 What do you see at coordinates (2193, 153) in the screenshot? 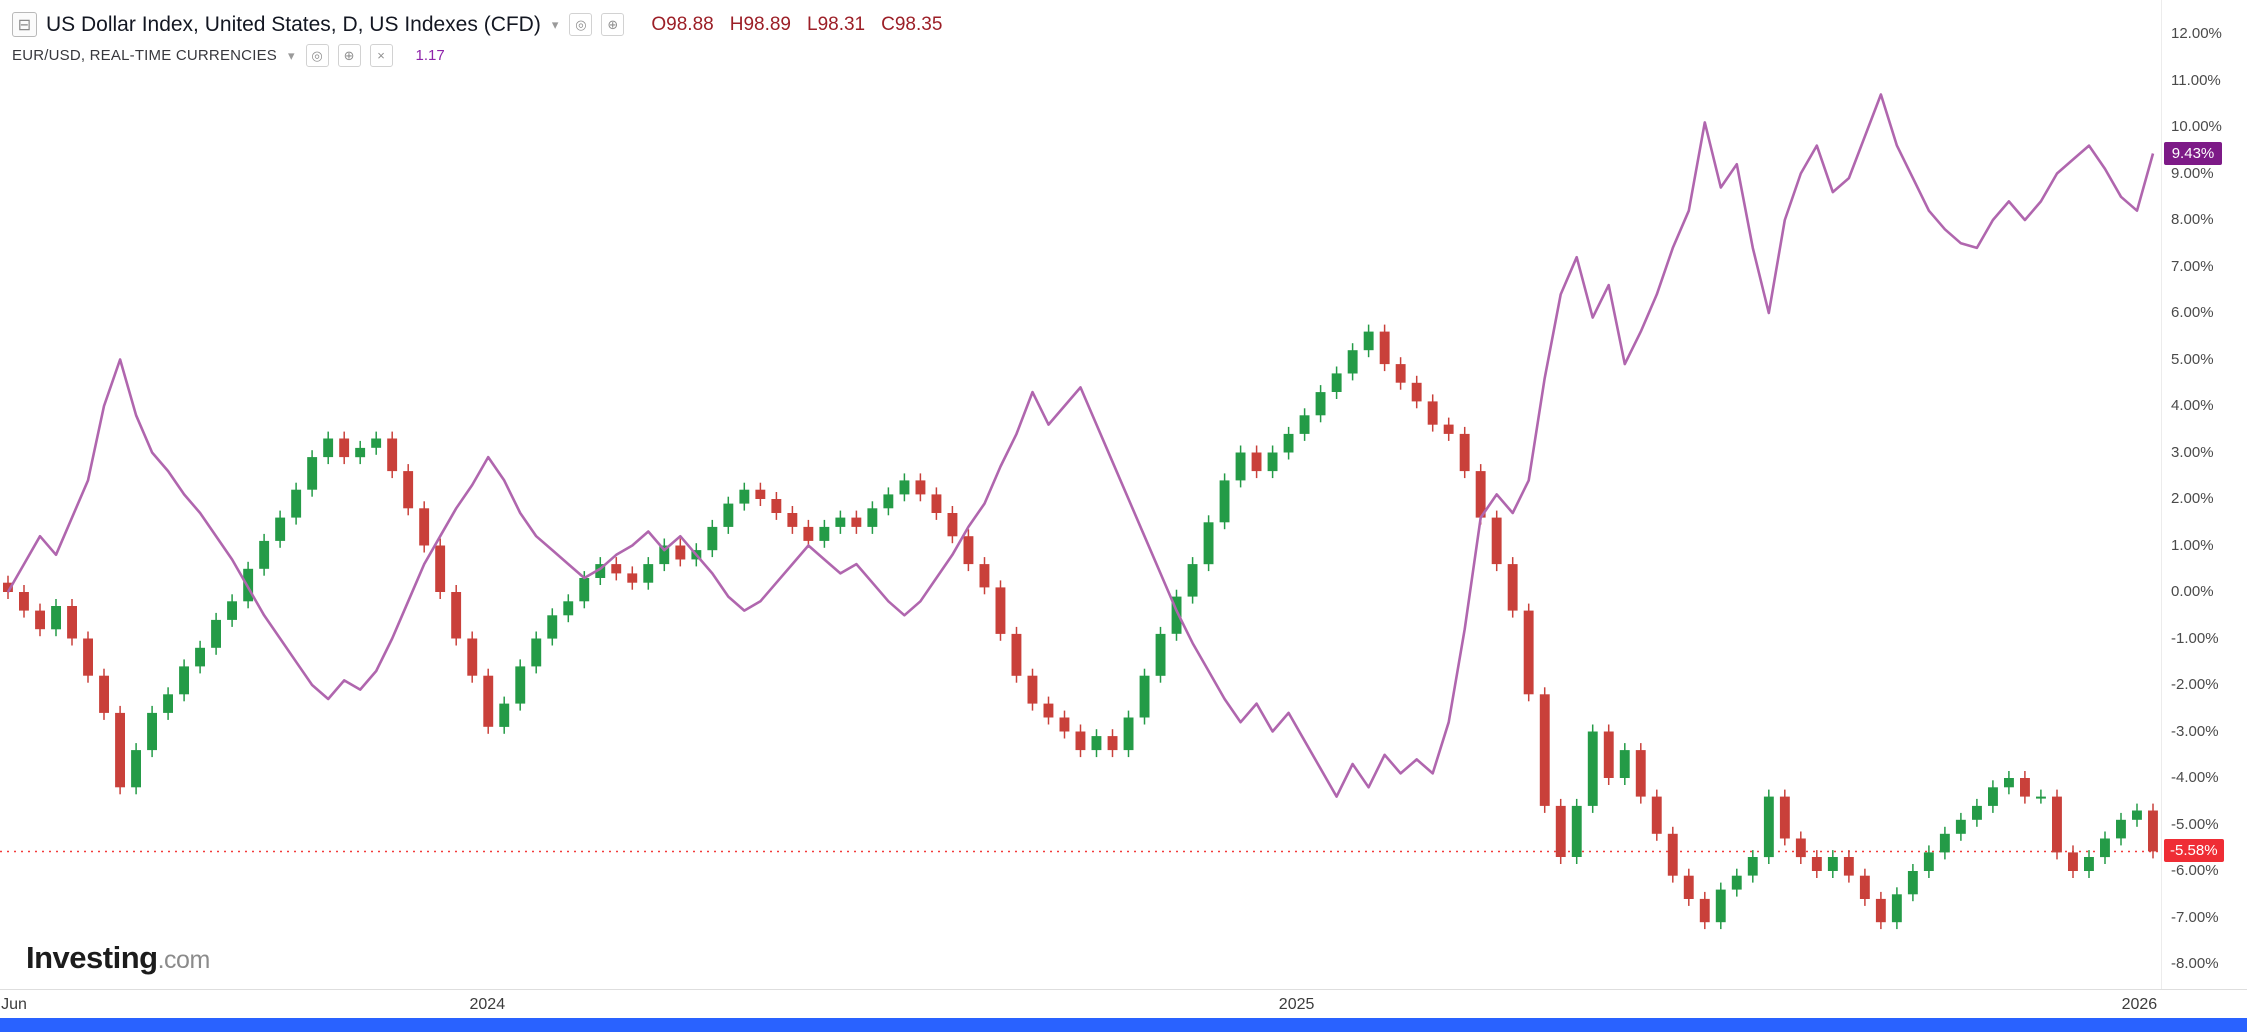
I see `price-badge: 9.43%` at bounding box center [2193, 153].